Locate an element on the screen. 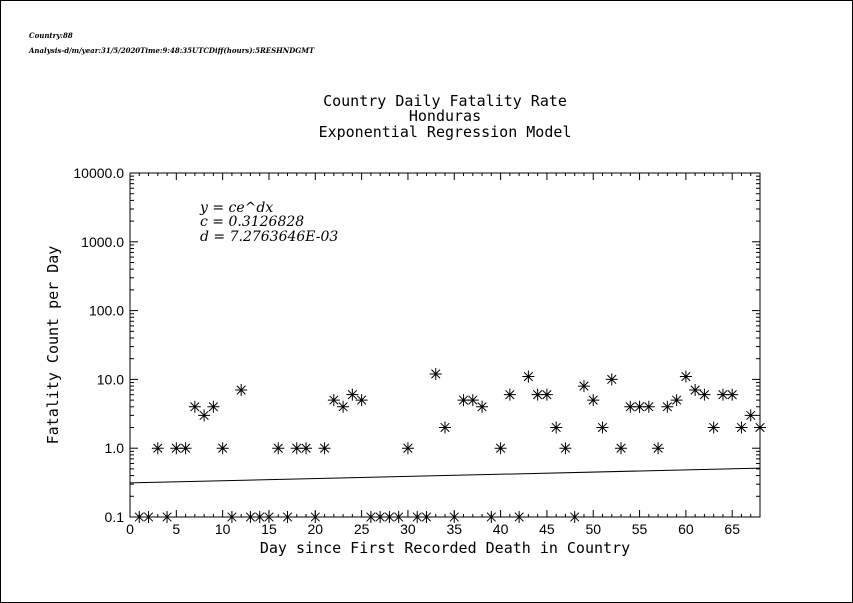 This screenshot has width=853, height=603. x-tick-label: 15 is located at coordinates (269, 529).